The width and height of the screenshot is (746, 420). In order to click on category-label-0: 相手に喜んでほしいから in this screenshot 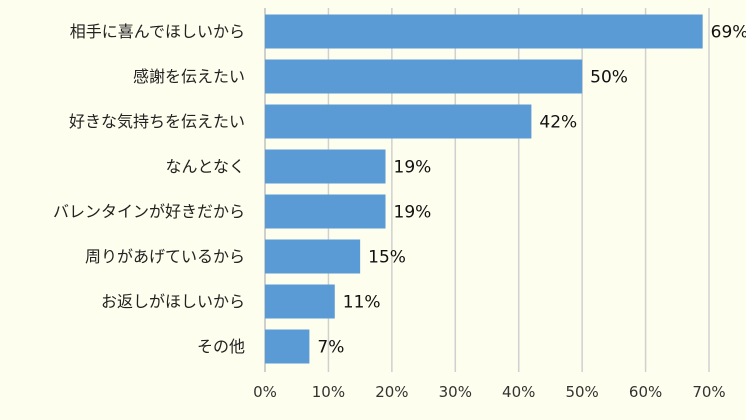, I will do `click(157, 31)`.